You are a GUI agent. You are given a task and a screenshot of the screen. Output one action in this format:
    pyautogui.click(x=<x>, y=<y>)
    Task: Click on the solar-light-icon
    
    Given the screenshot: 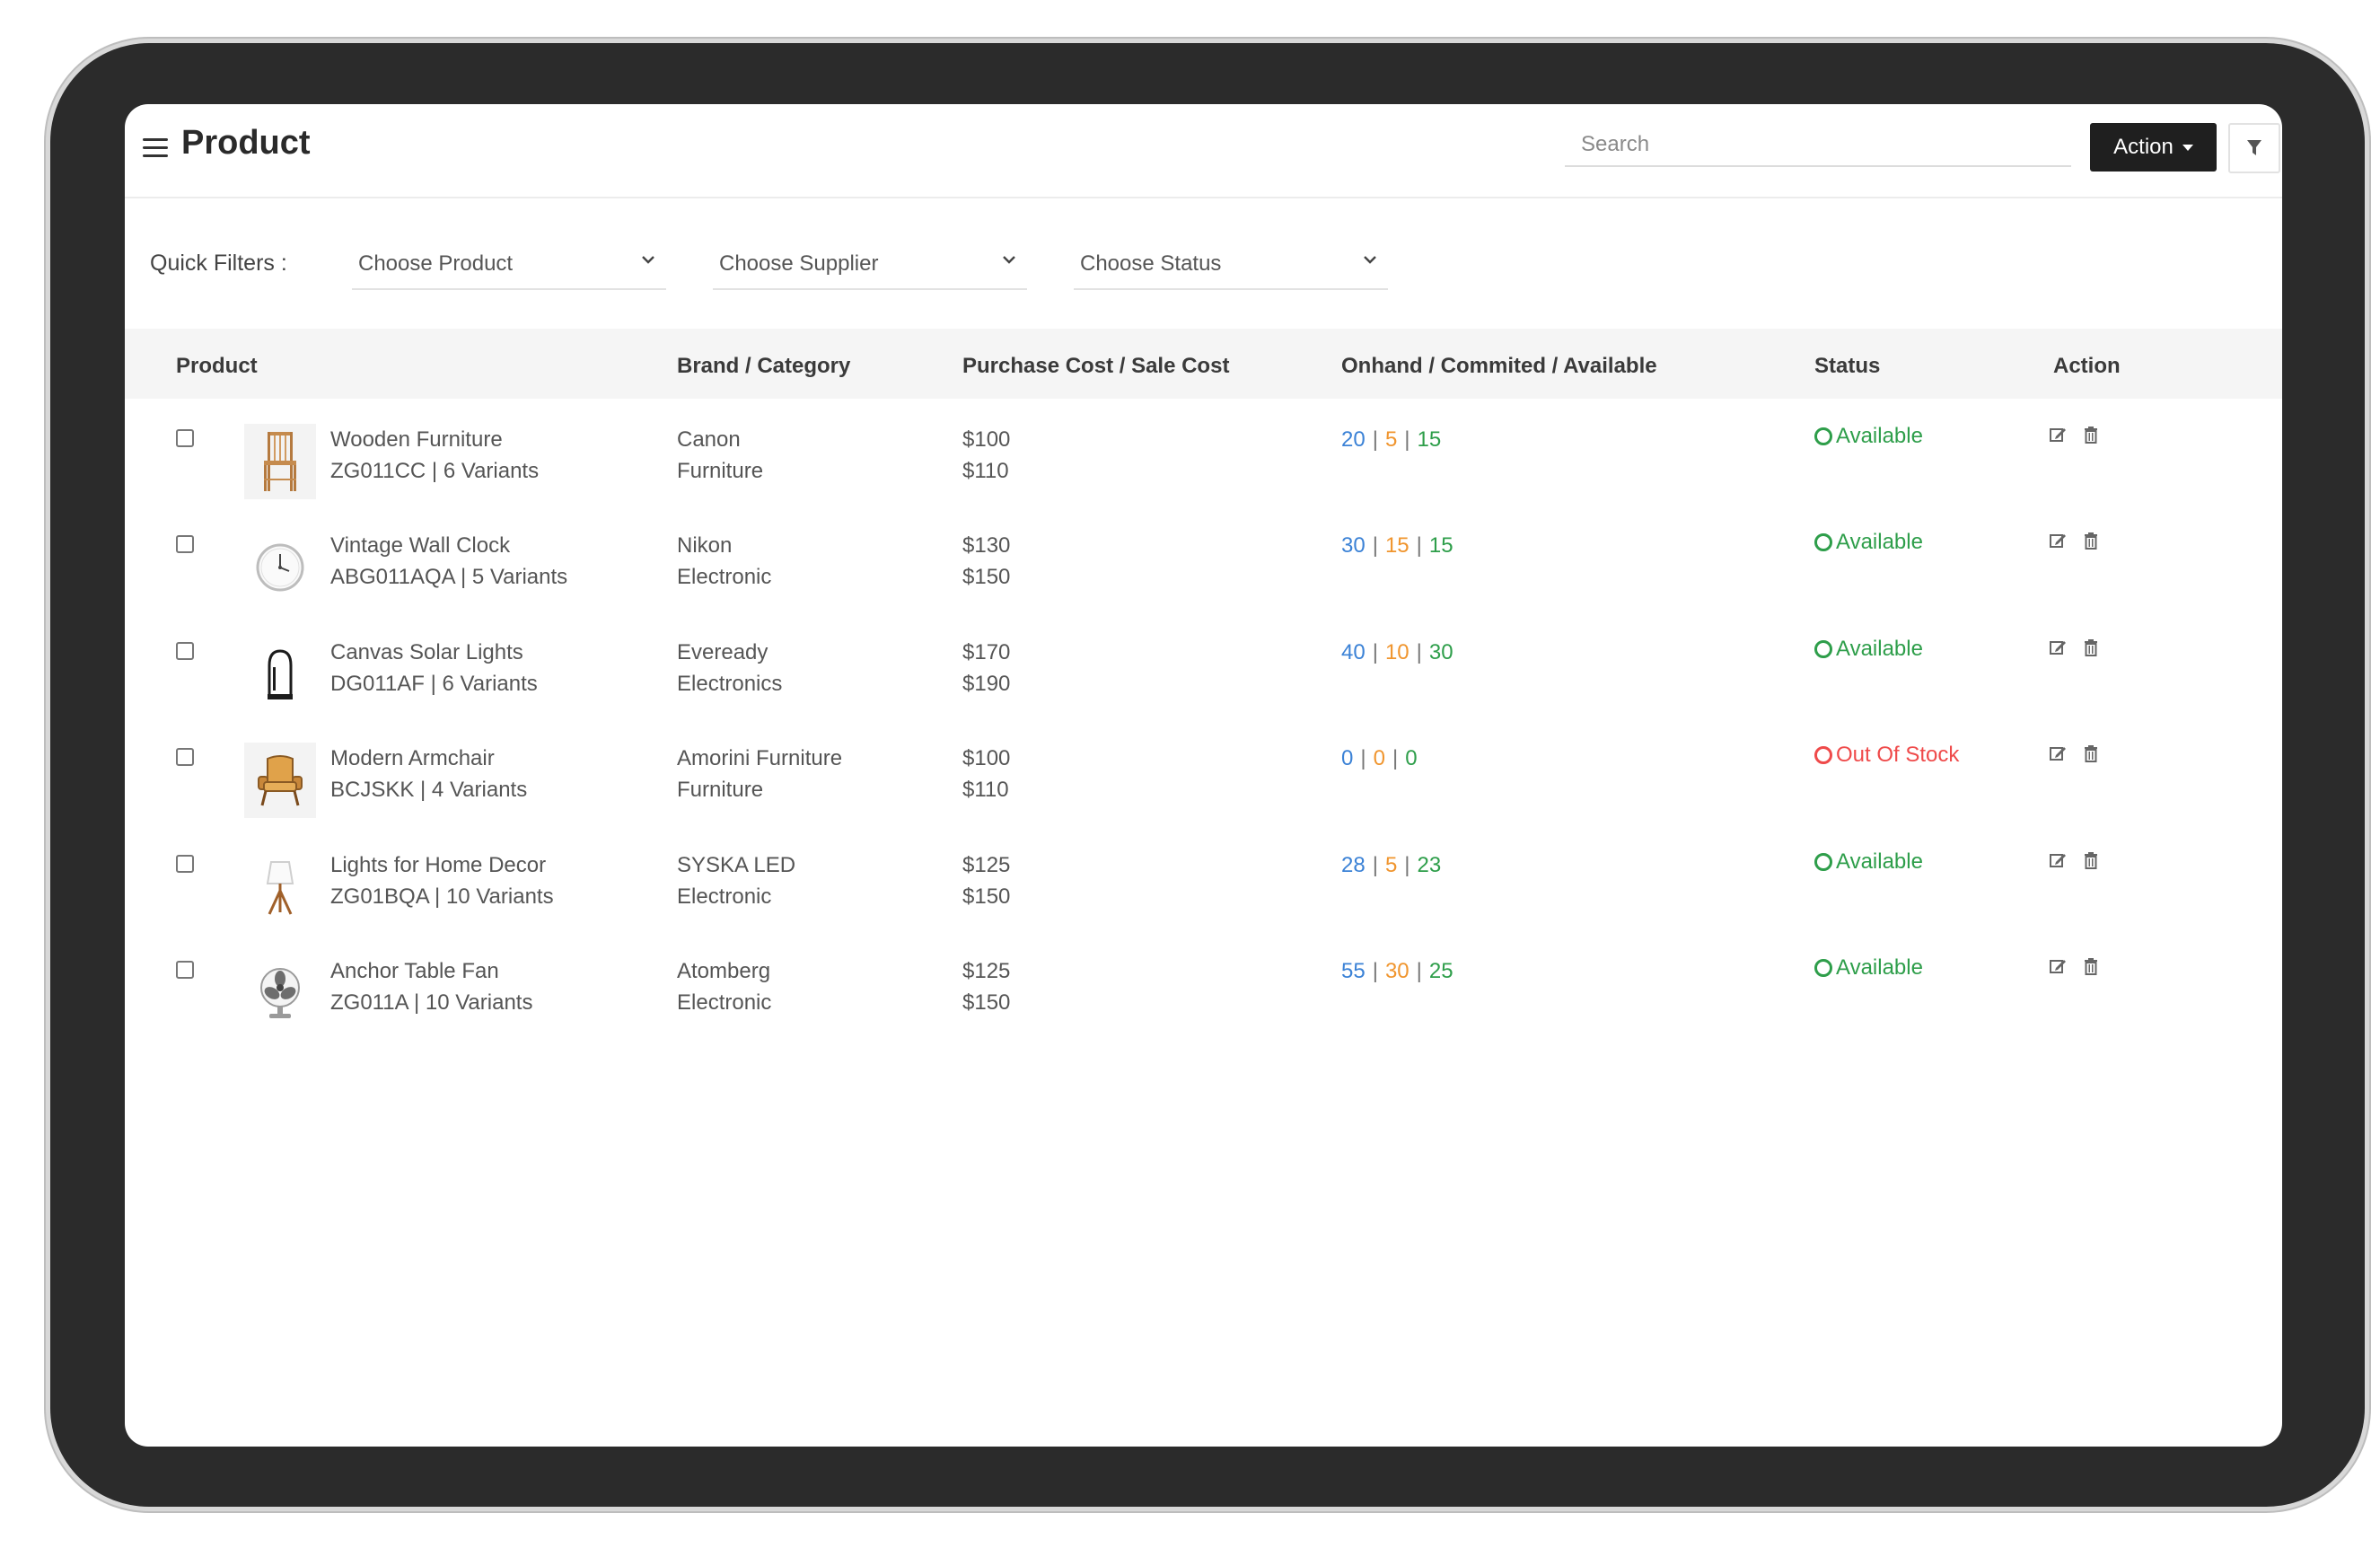 What is the action you would take?
    pyautogui.click(x=280, y=674)
    